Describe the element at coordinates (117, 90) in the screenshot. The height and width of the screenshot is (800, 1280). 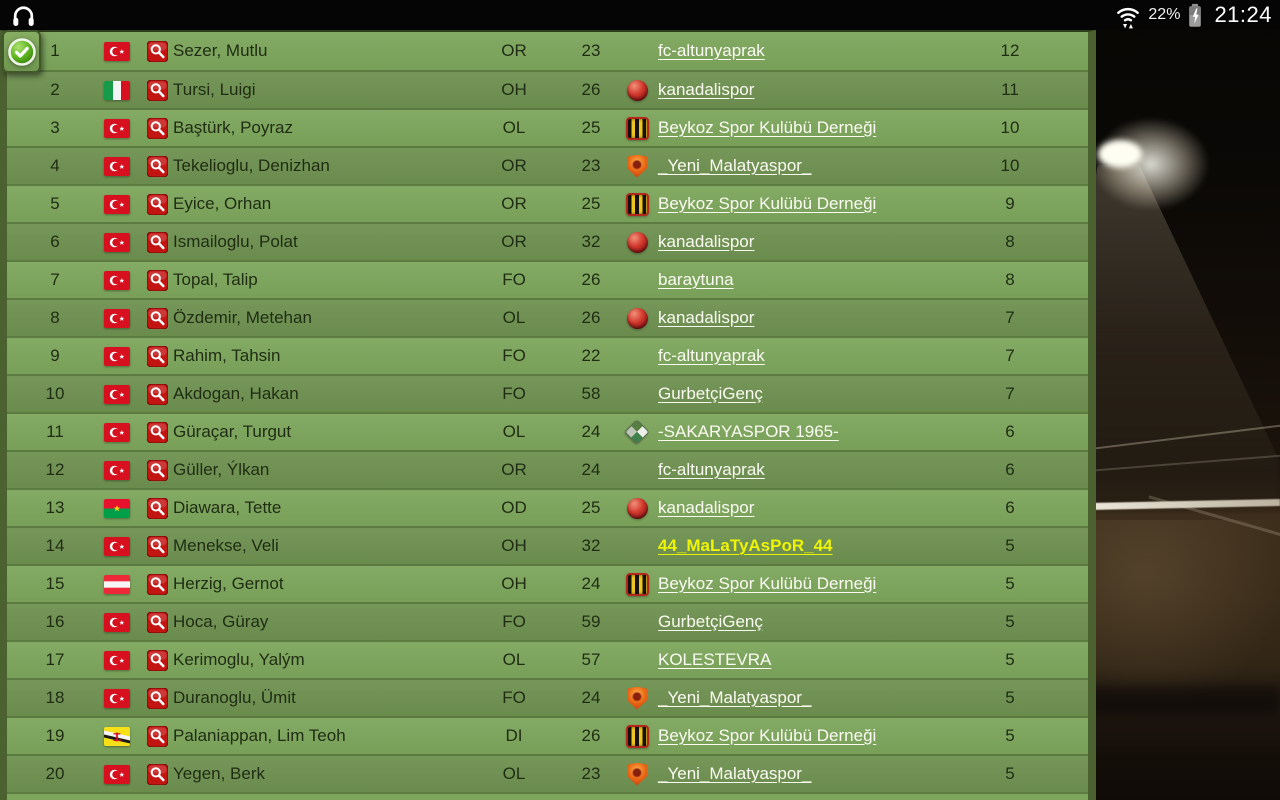
I see `flag-icon-it` at that location.